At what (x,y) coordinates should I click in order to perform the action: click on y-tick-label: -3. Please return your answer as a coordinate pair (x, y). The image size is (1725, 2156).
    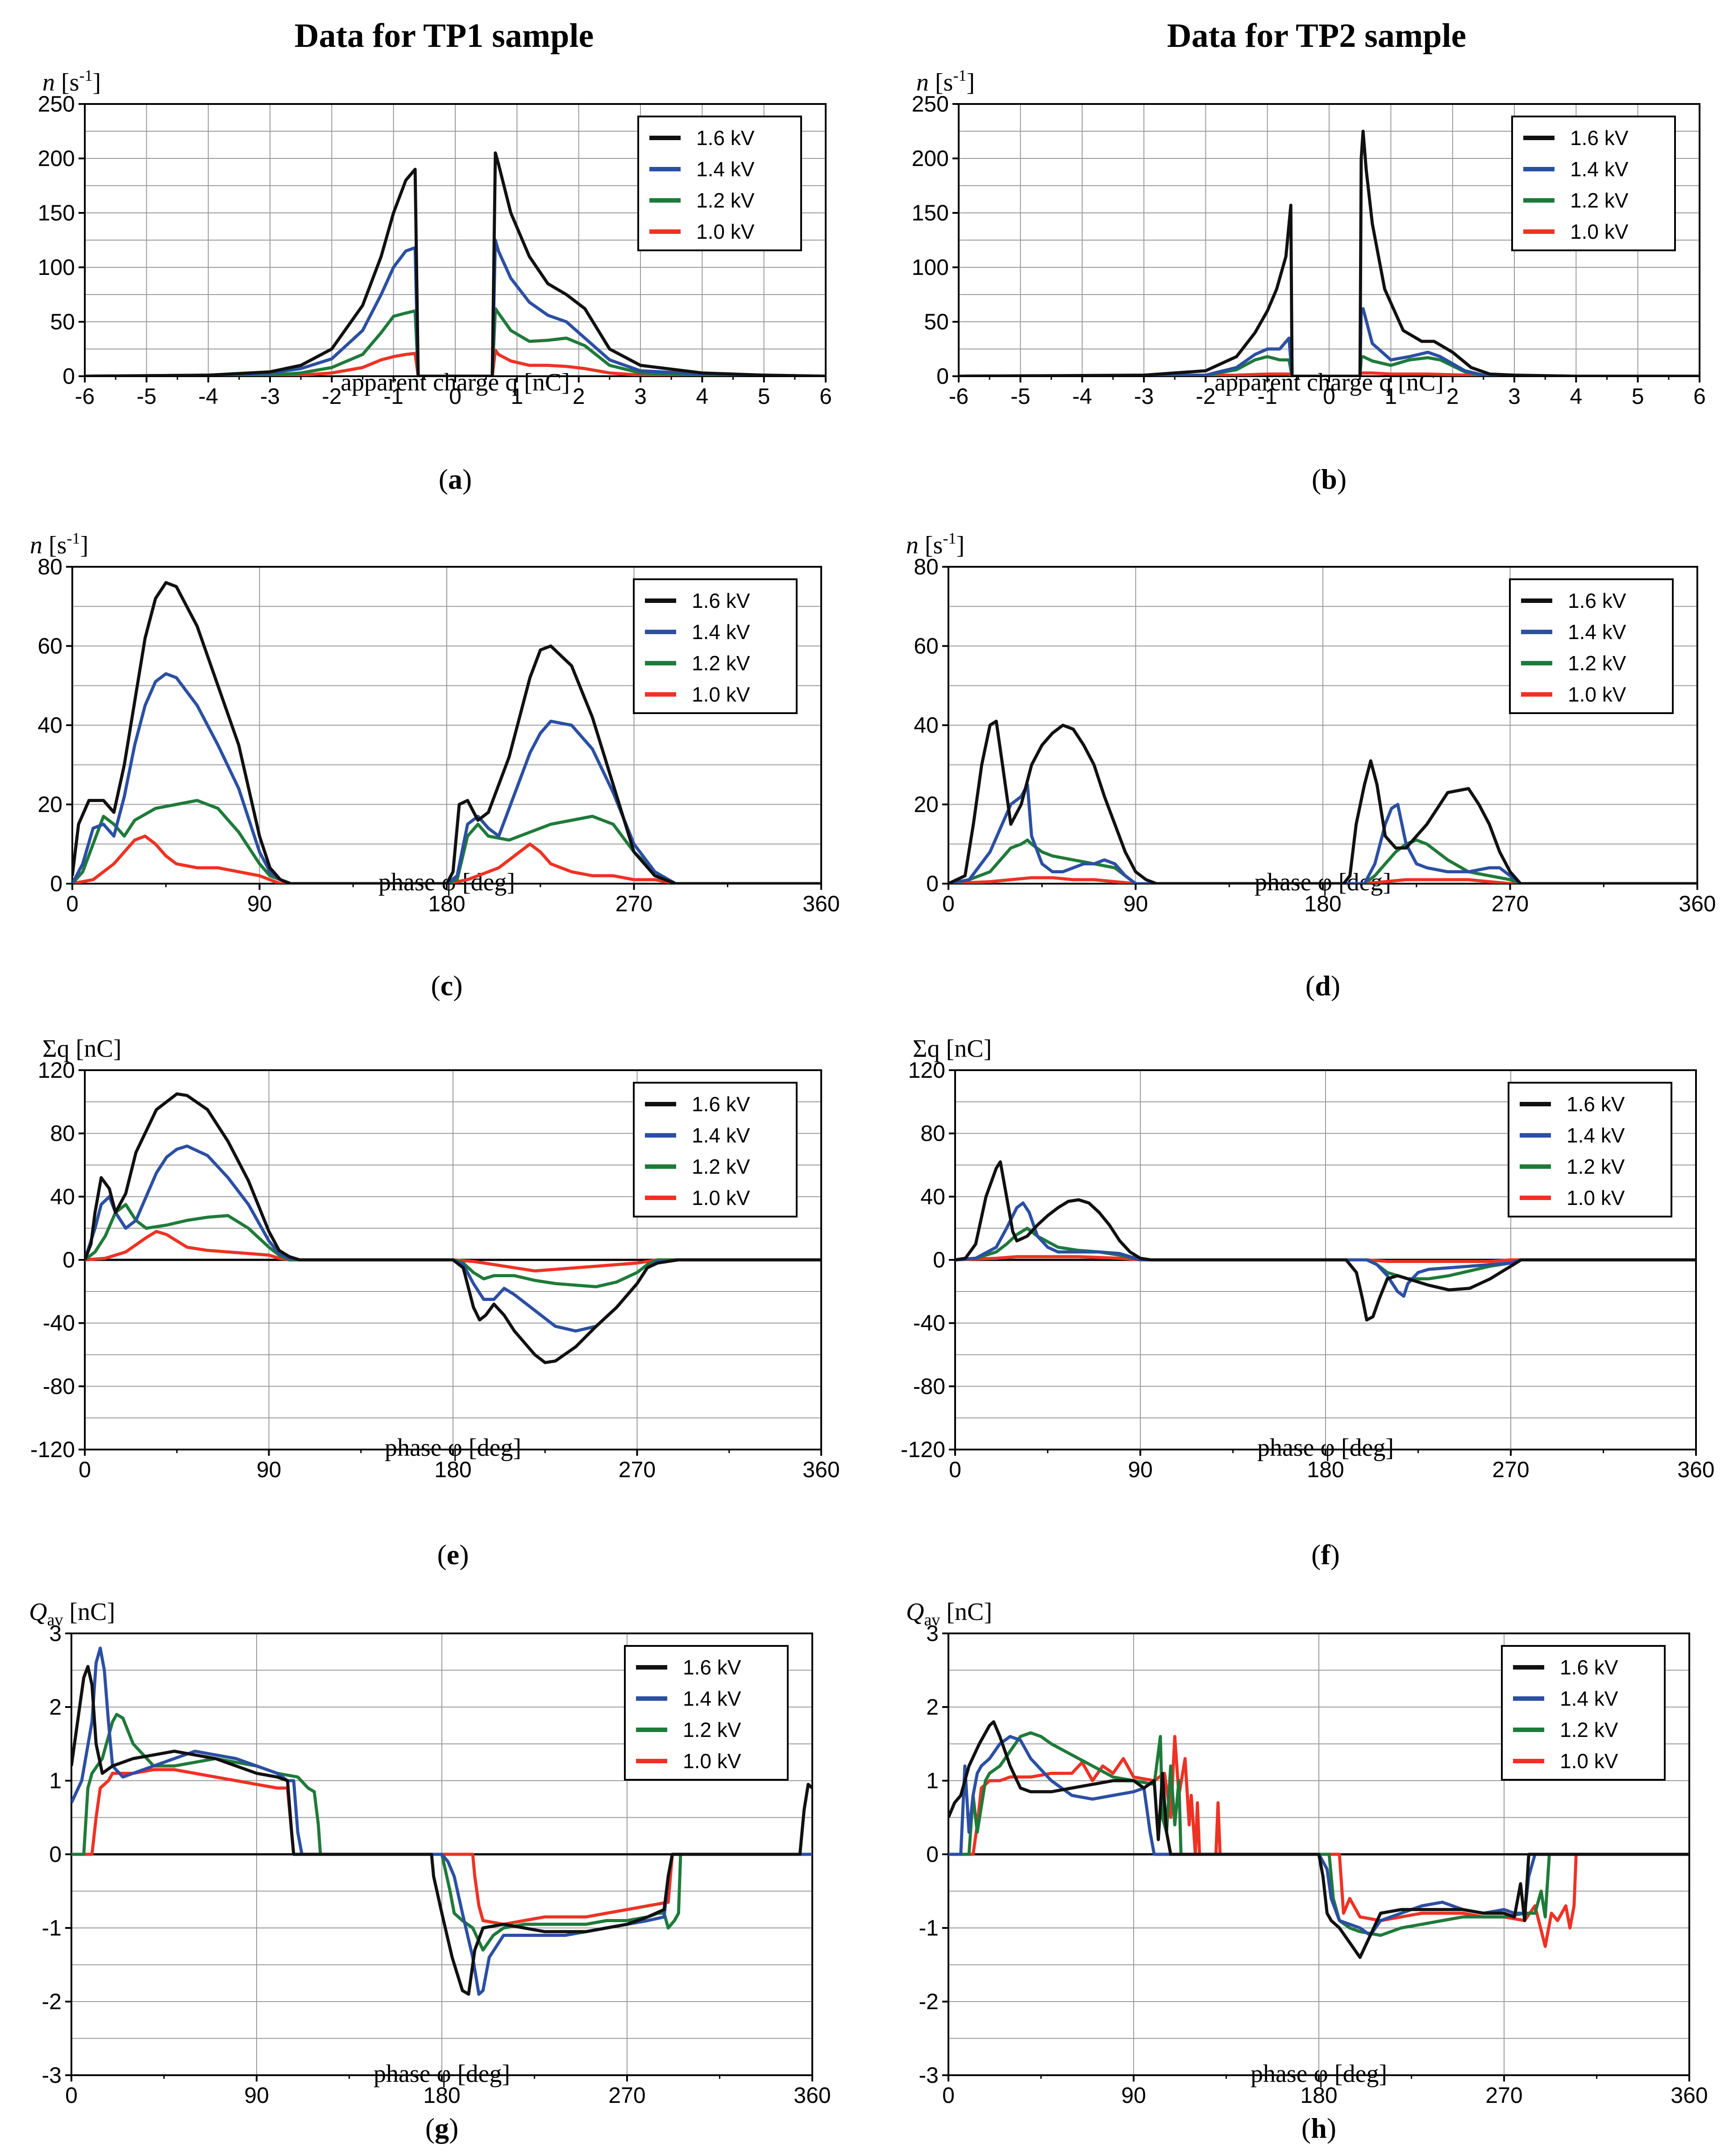
    Looking at the image, I should click on (929, 2075).